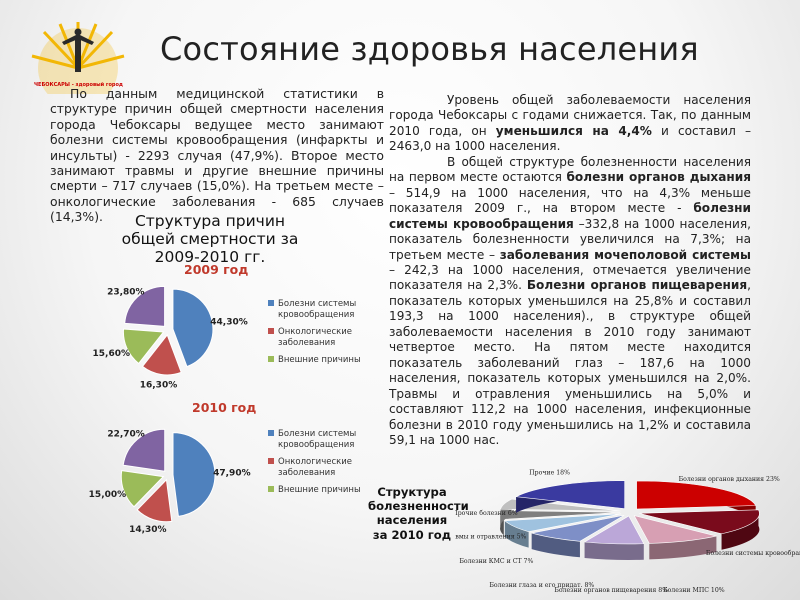 This screenshot has height=600, width=800. What do you see at coordinates (78, 50) in the screenshot?
I see `monument-icon` at bounding box center [78, 50].